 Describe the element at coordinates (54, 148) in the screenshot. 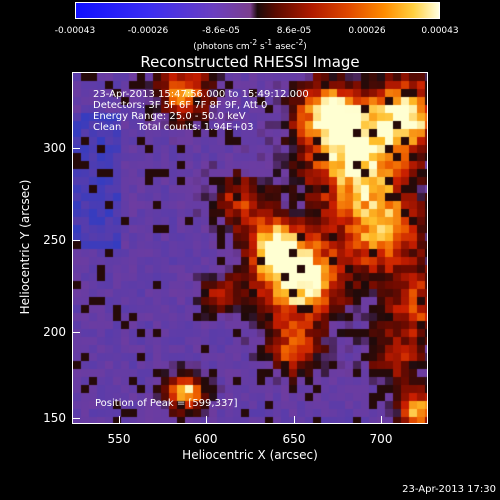

I see `y-tick-label: 300` at that location.